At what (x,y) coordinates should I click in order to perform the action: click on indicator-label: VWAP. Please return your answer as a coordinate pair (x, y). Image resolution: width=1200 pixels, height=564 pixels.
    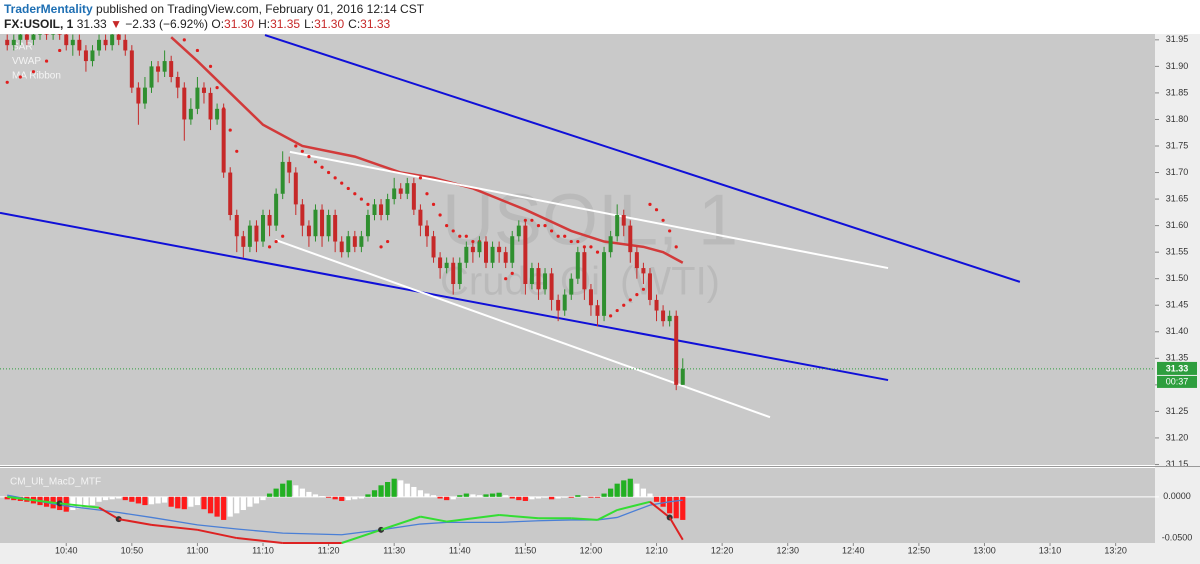
    Looking at the image, I should click on (26, 61).